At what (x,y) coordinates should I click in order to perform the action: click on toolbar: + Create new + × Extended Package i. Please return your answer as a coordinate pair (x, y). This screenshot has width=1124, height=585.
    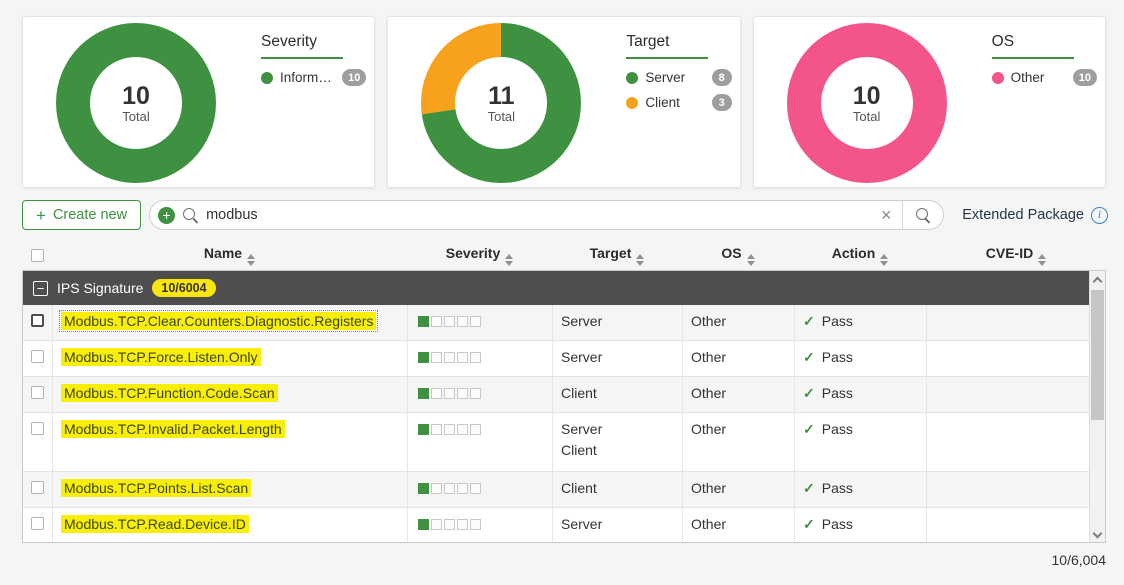
    Looking at the image, I should click on (565, 215).